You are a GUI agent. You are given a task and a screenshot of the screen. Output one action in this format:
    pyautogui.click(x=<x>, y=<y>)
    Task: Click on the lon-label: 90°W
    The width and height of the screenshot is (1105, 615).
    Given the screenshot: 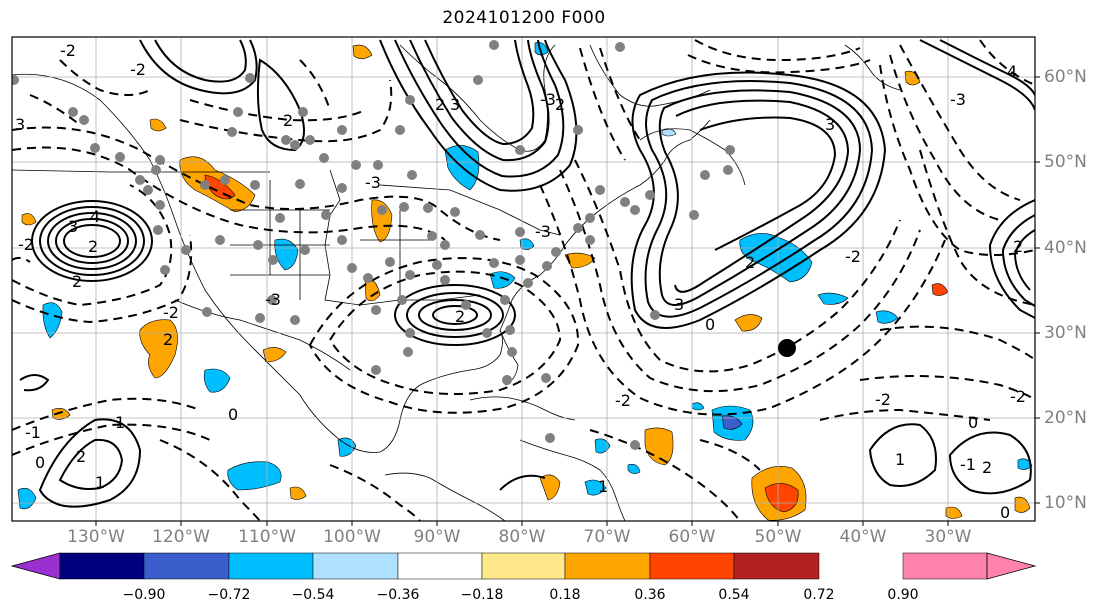 What is the action you would take?
    pyautogui.click(x=437, y=537)
    